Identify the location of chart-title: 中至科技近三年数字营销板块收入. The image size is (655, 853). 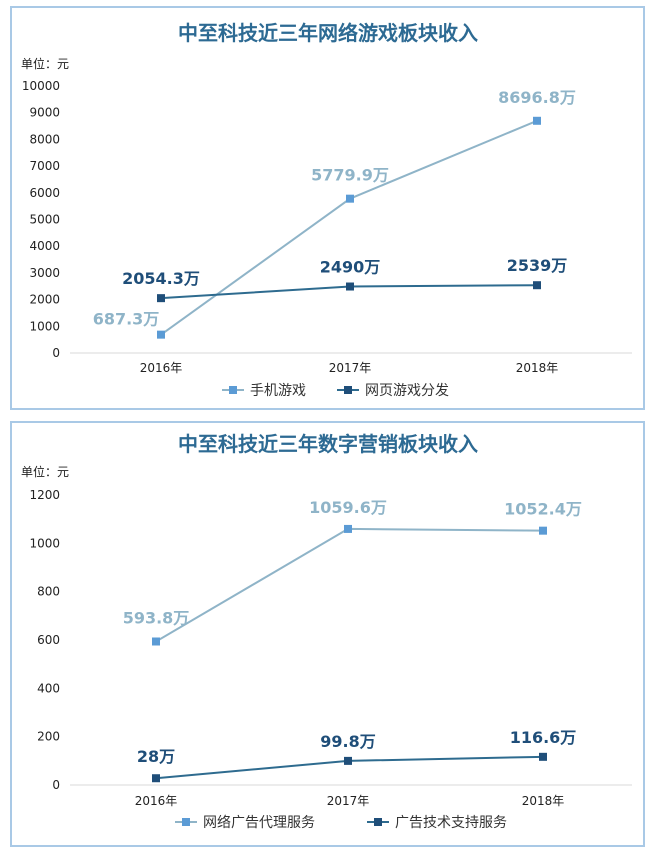
(328, 444).